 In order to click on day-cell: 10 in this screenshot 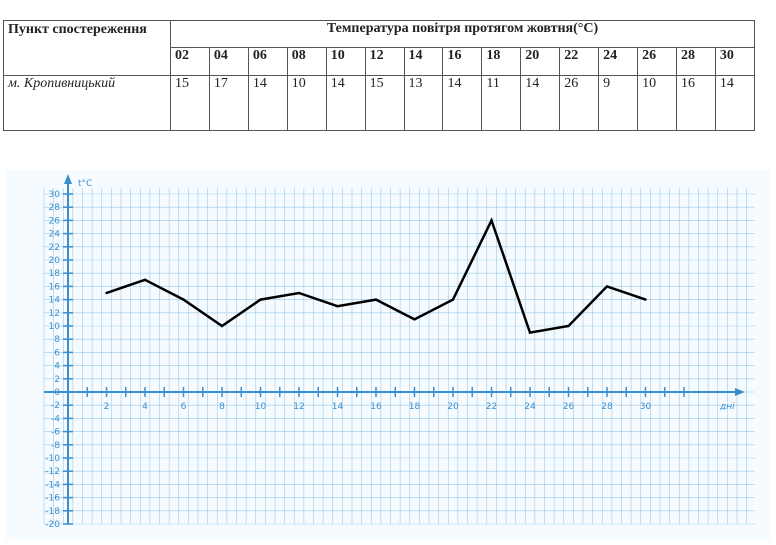, I will do `click(345, 61)`.